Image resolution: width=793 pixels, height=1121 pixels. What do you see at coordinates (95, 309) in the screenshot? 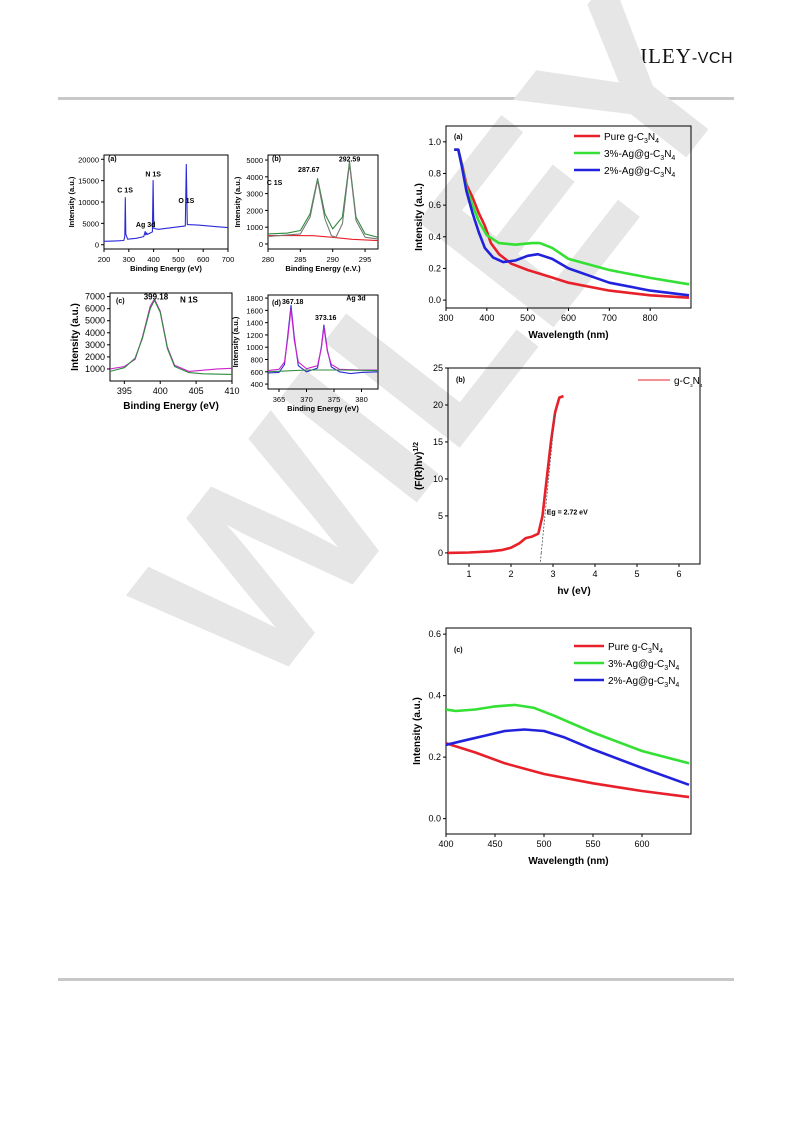
I see `y-tick-label: 6000` at bounding box center [95, 309].